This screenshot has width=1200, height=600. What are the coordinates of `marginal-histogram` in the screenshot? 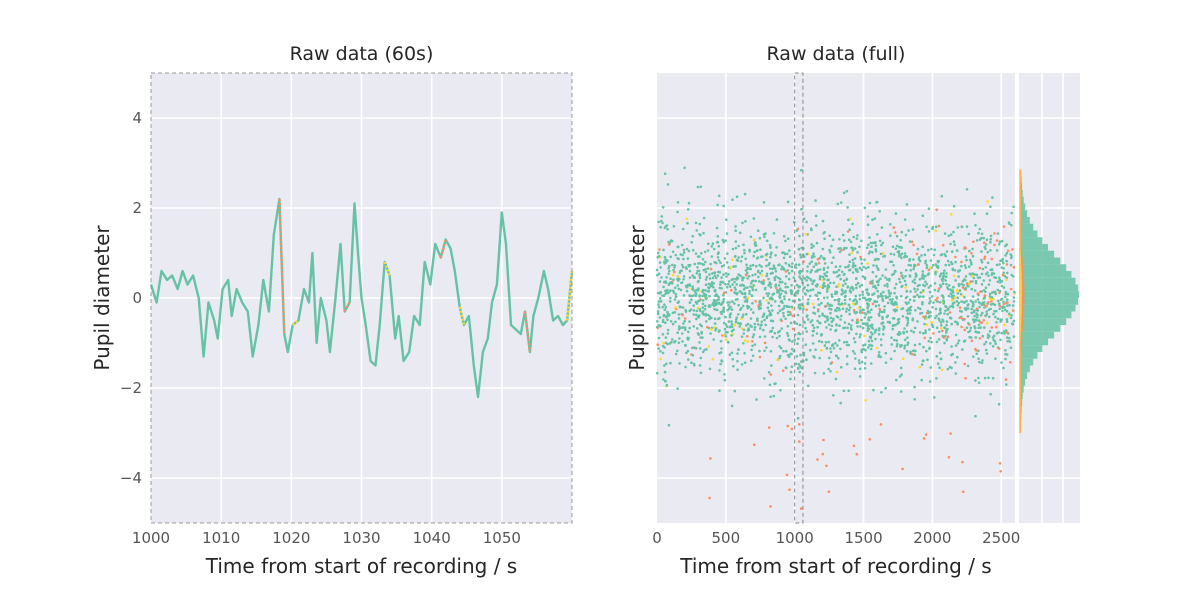 It's located at (1049, 298).